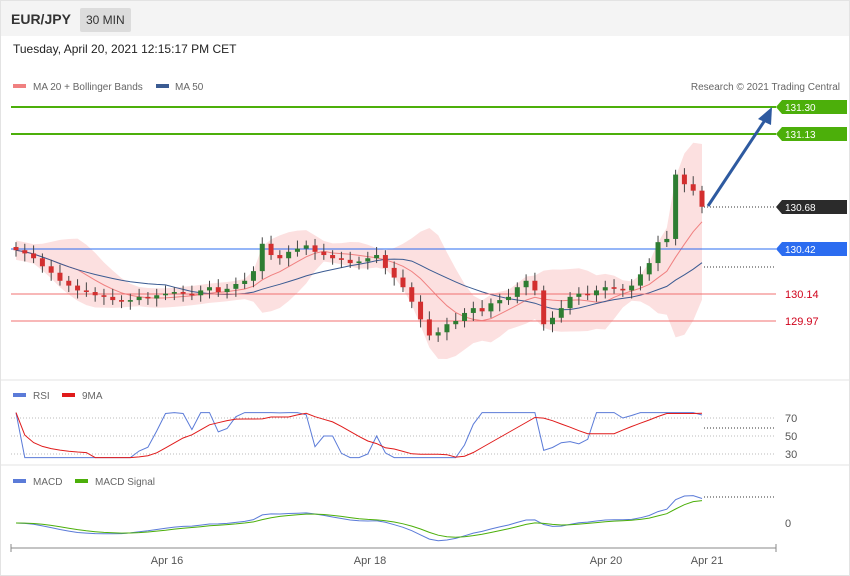  What do you see at coordinates (41, 19) in the screenshot?
I see `symbol-label: EUR/JPY` at bounding box center [41, 19].